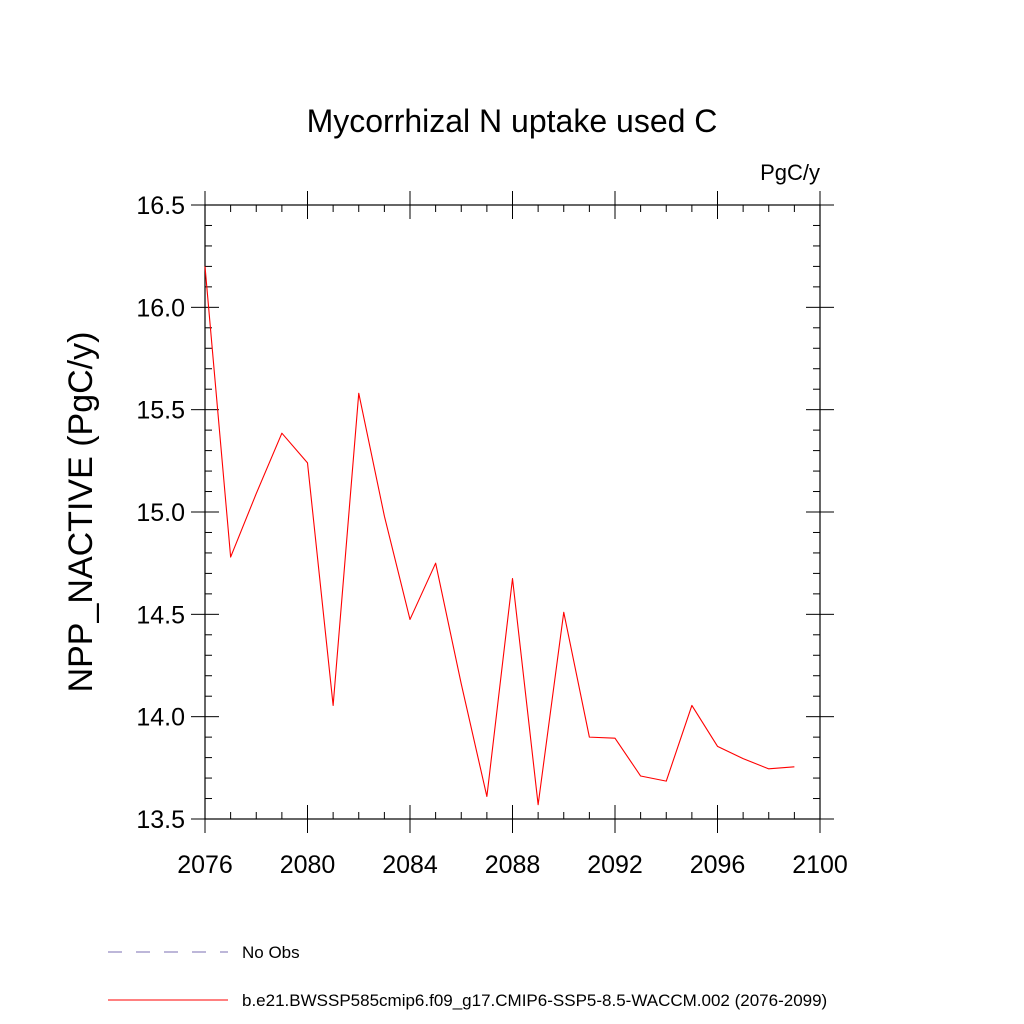 The height and width of the screenshot is (1024, 1024). What do you see at coordinates (513, 865) in the screenshot?
I see `x-tick-label: 2088` at bounding box center [513, 865].